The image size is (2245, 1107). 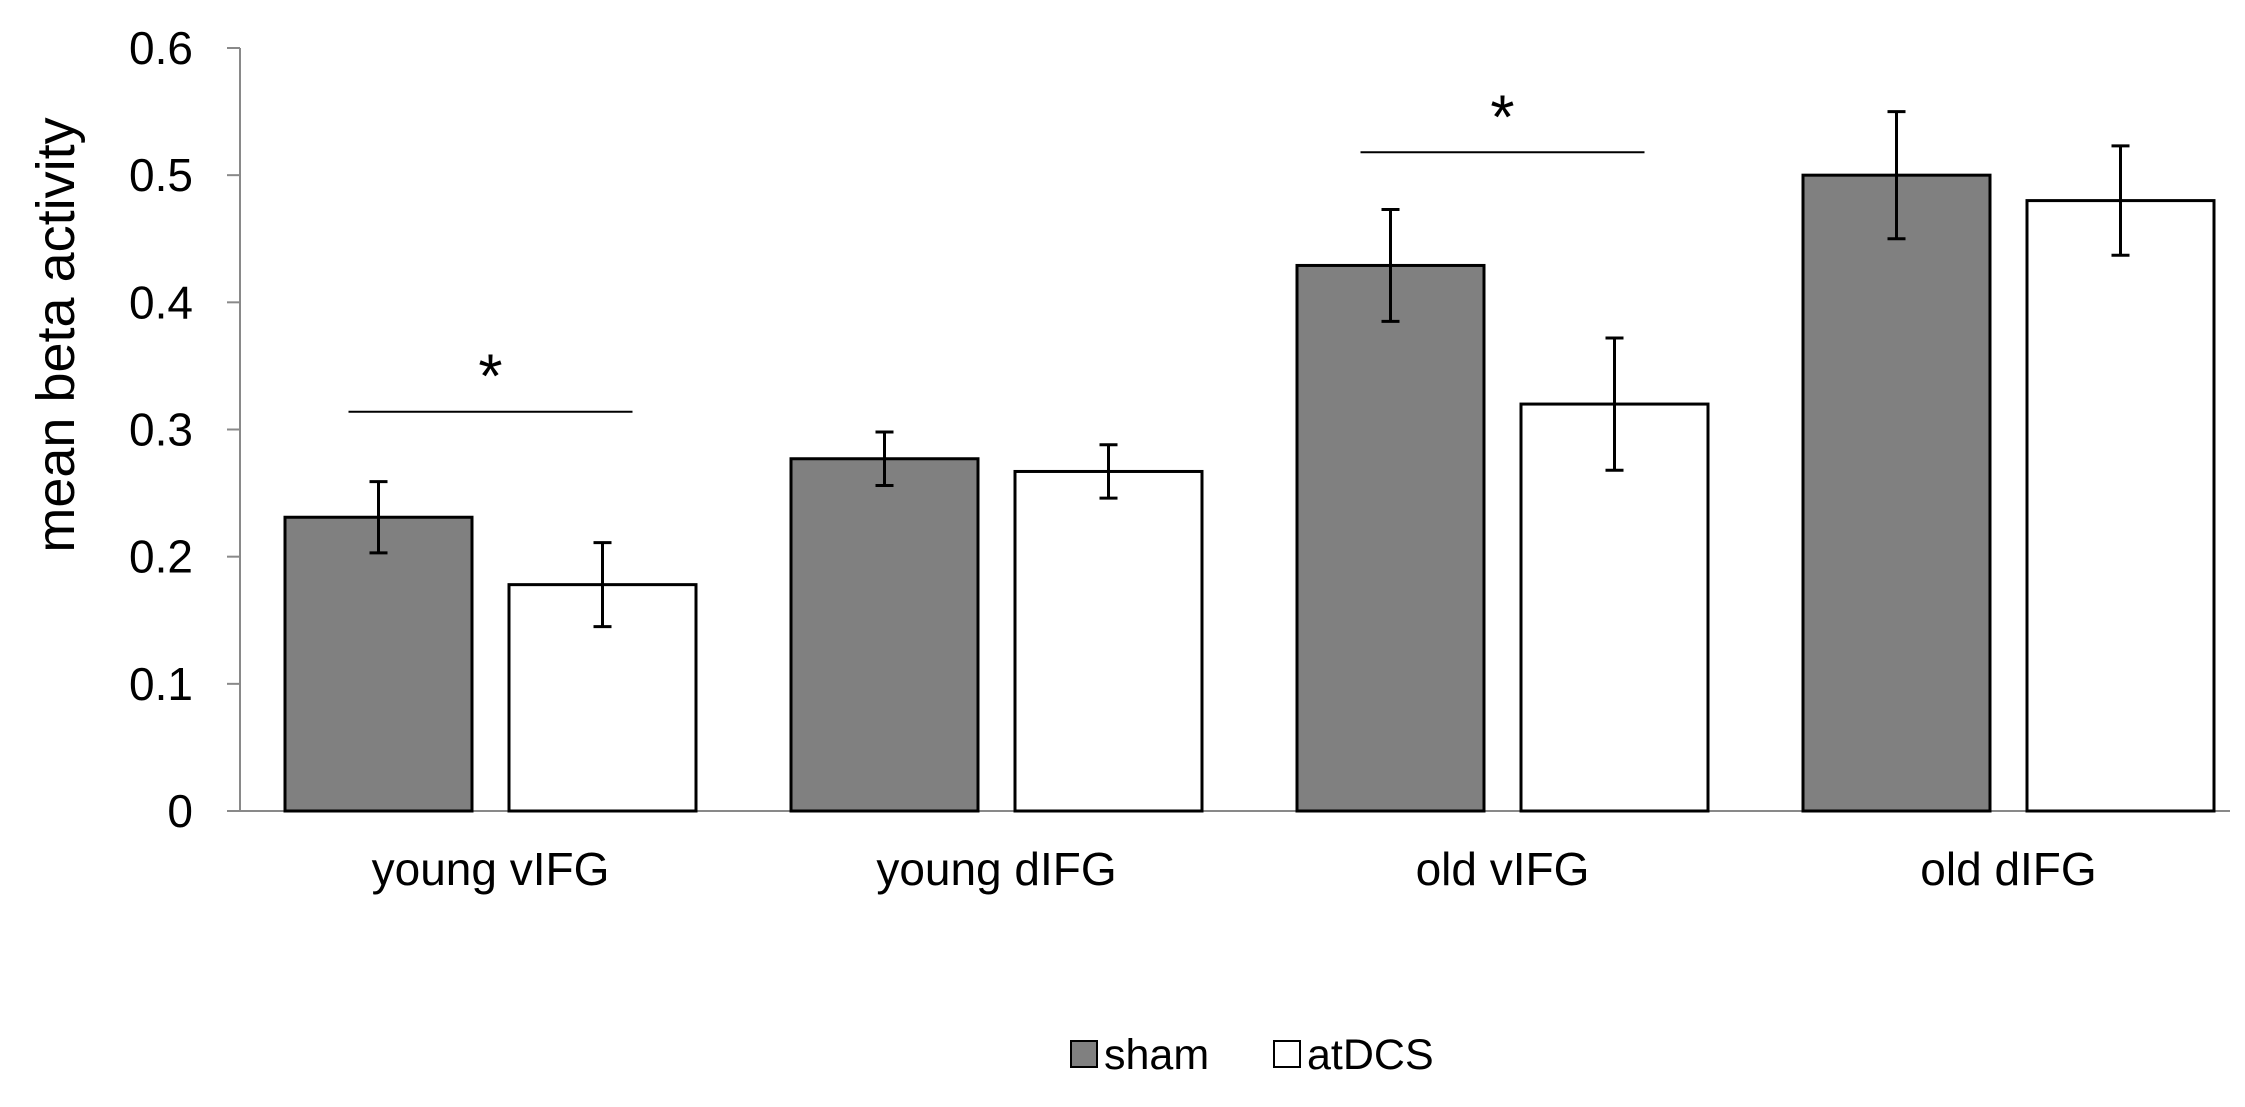 What do you see at coordinates (2008, 869) in the screenshot?
I see `category-label: old dIFG` at bounding box center [2008, 869].